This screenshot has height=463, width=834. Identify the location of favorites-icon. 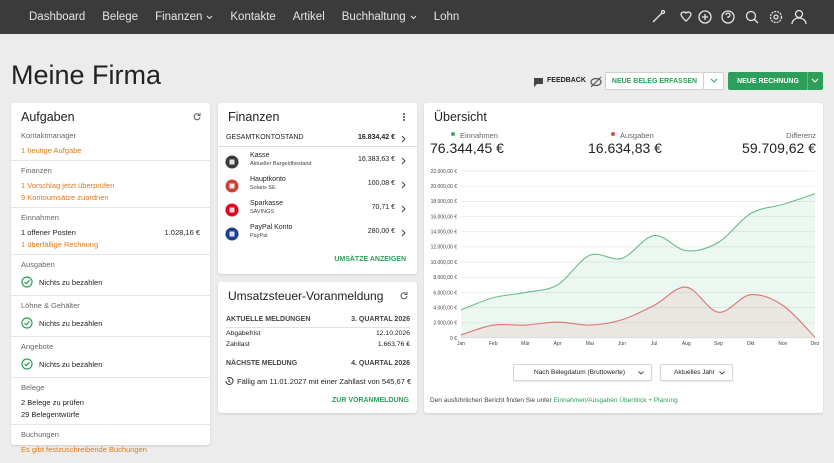
(686, 16).